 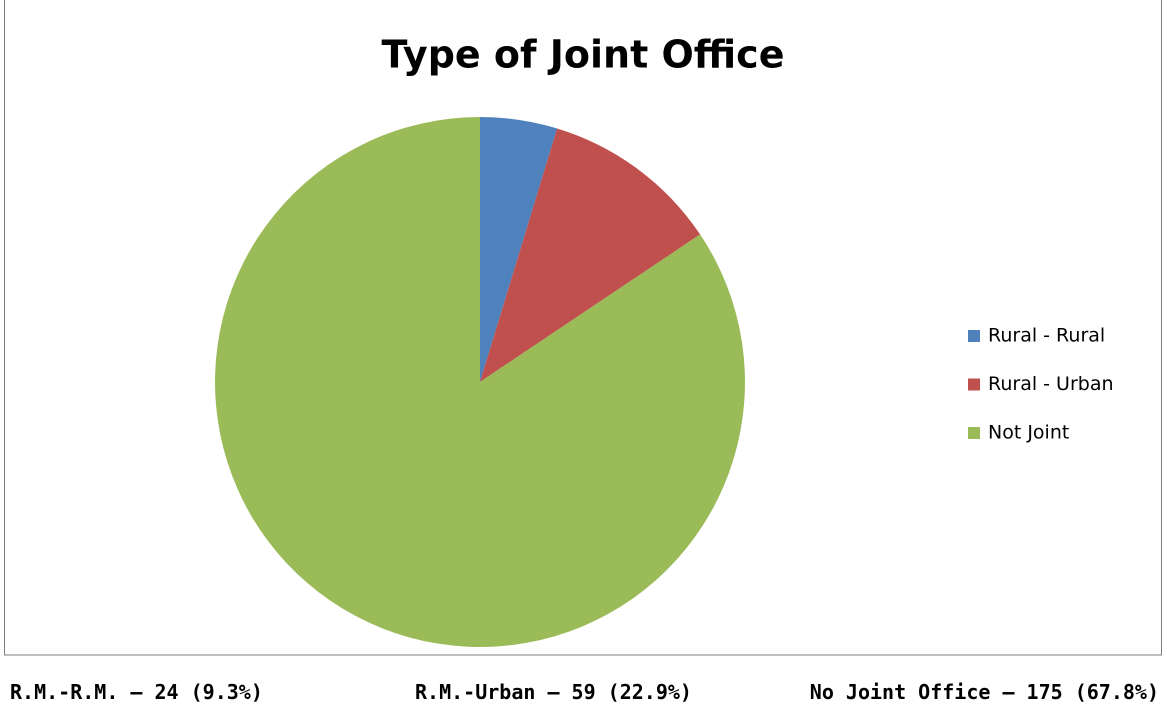 I want to click on legend-label: Rural - Urban, so click(x=1051, y=384).